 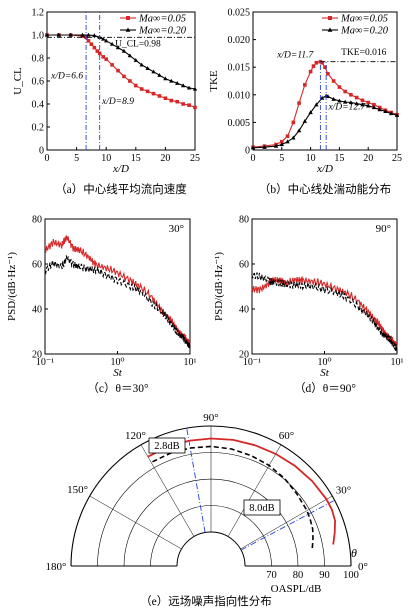 I want to click on radial-tick-label: 100, so click(x=351, y=575).